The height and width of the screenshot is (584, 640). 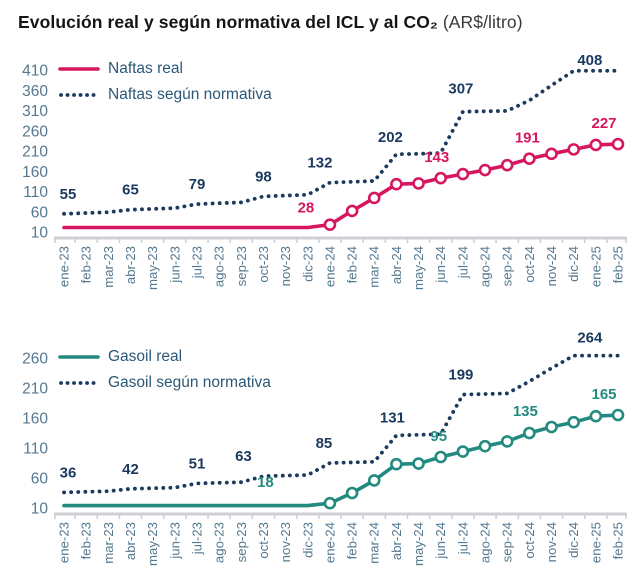 What do you see at coordinates (525, 411) in the screenshot?
I see `data-label: 135` at bounding box center [525, 411].